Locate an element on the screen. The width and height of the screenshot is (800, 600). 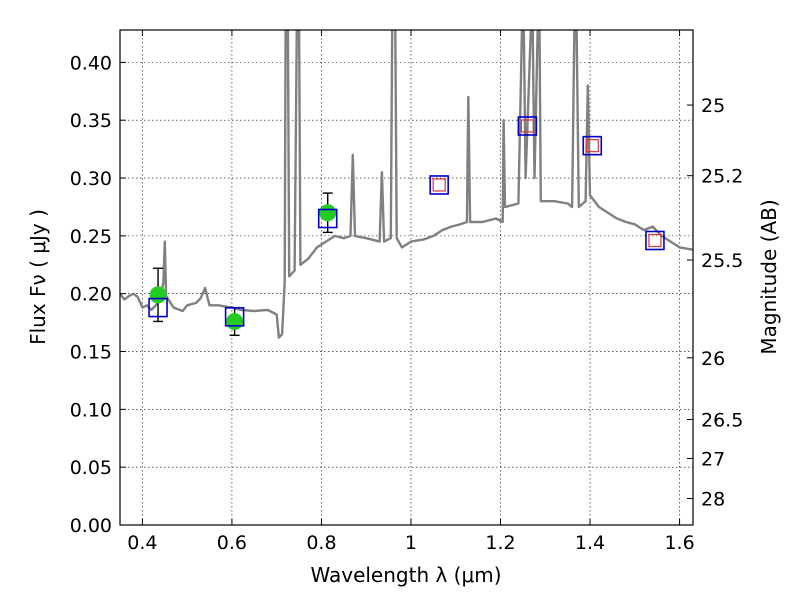
x-tick-label: 1.2 is located at coordinates (500, 543).